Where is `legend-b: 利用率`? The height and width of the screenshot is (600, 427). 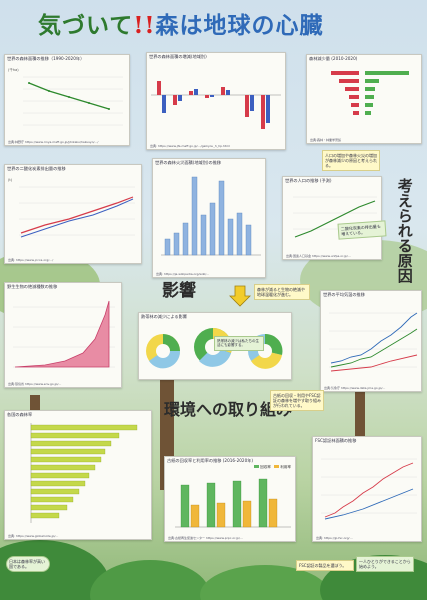 legend-b: 利用率 is located at coordinates (285, 467).